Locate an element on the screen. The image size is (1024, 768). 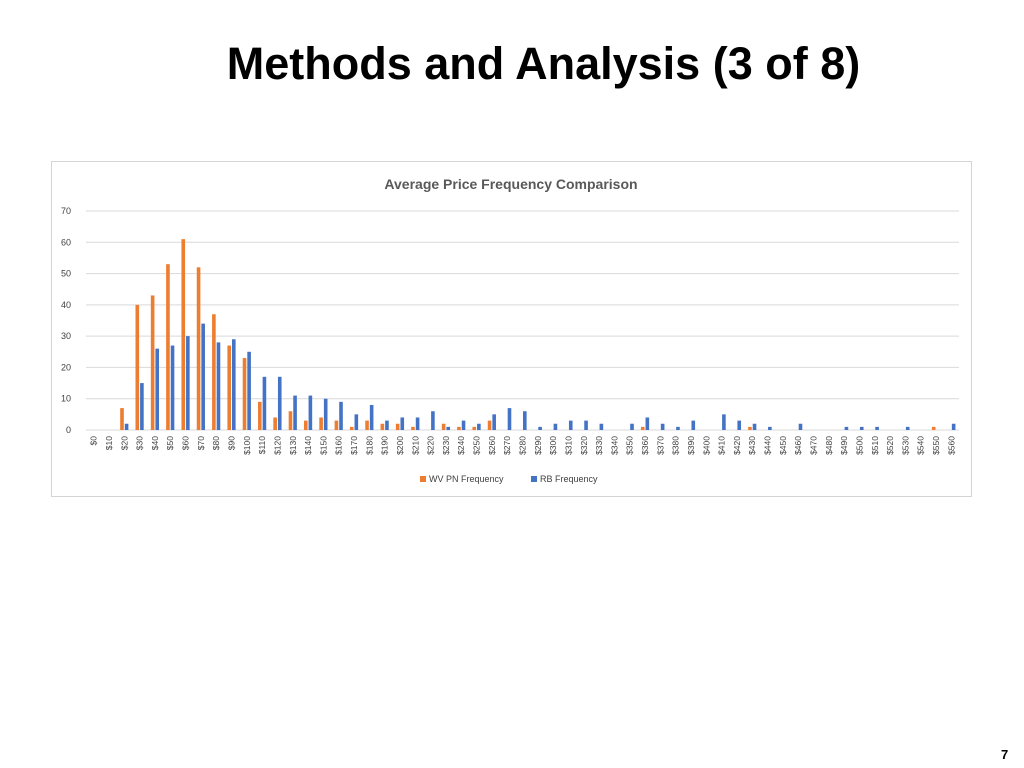
x-tick-label: $430 is located at coordinates (752, 445).